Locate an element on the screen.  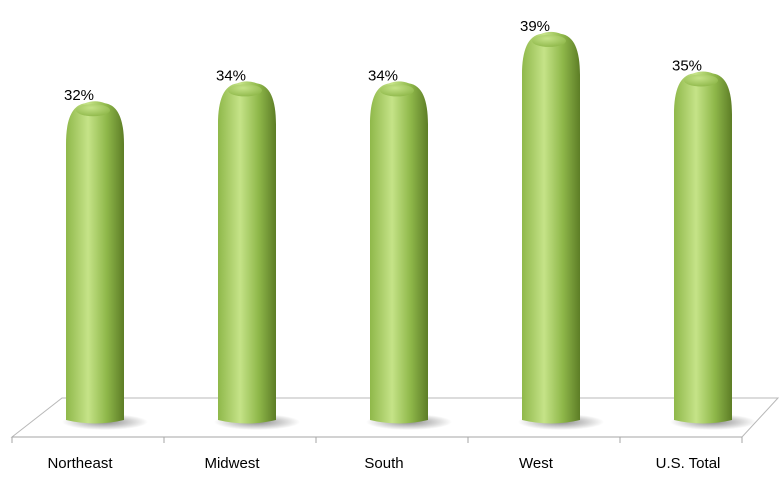
data-label: 39% is located at coordinates (535, 26).